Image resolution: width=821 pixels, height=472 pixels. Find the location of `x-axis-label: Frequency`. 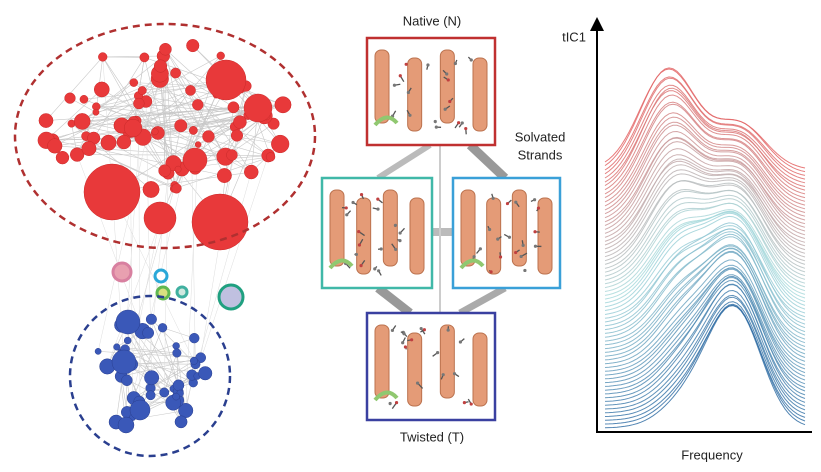

x-axis-label: Frequency is located at coordinates (712, 454).